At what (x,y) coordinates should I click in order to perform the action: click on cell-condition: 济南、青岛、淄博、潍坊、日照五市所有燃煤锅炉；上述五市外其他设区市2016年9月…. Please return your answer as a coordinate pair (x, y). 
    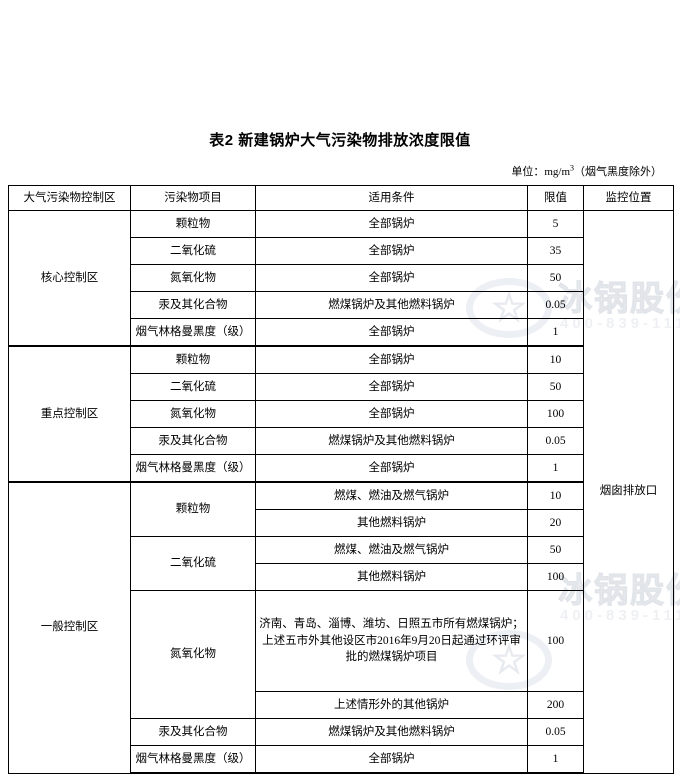
    Looking at the image, I should click on (391, 641).